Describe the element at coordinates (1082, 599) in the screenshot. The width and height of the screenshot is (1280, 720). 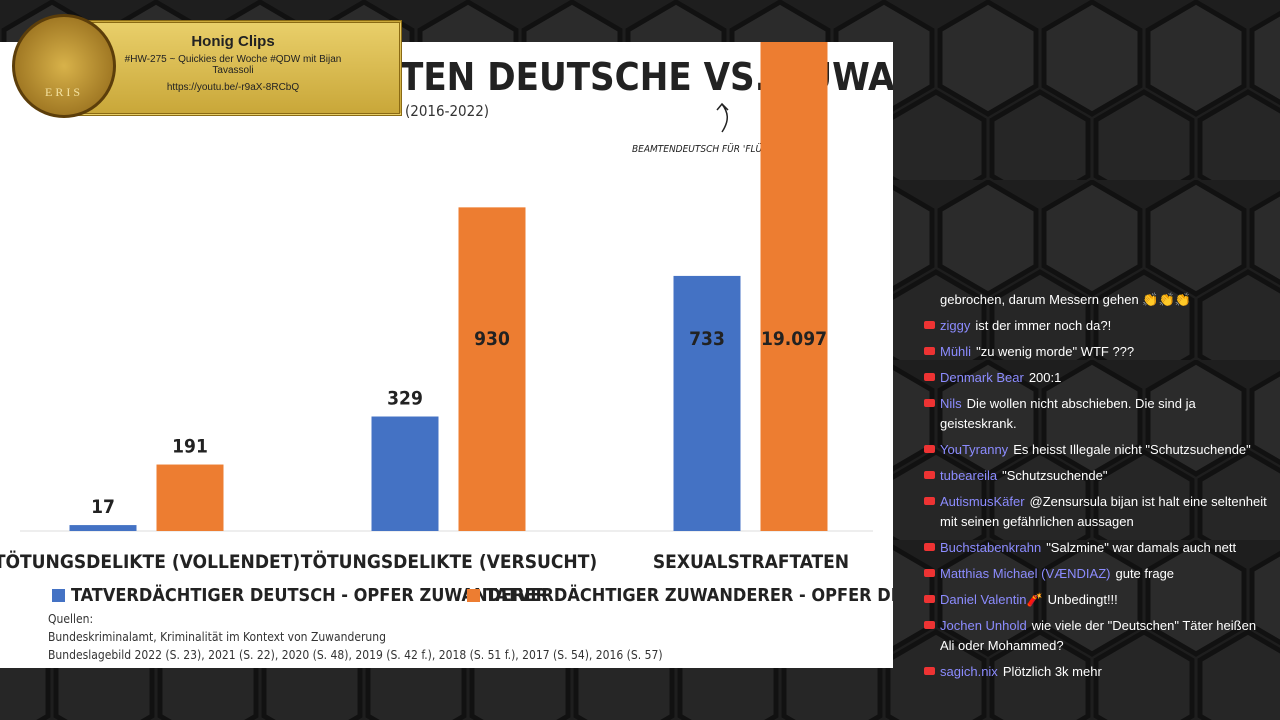
I see `chat-text: Unbedingt!!!` at that location.